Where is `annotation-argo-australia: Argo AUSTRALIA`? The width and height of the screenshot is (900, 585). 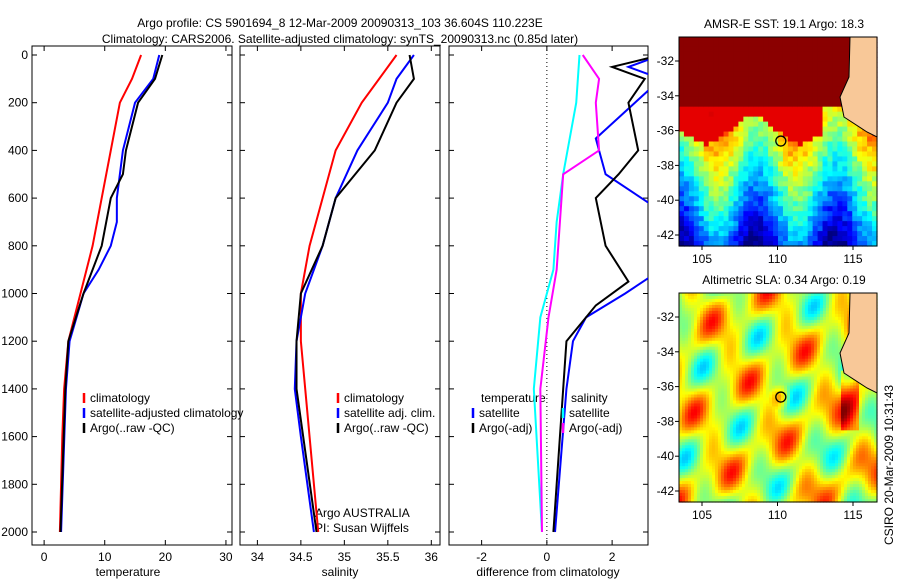
annotation-argo-australia: Argo AUSTRALIA is located at coordinates (362, 513).